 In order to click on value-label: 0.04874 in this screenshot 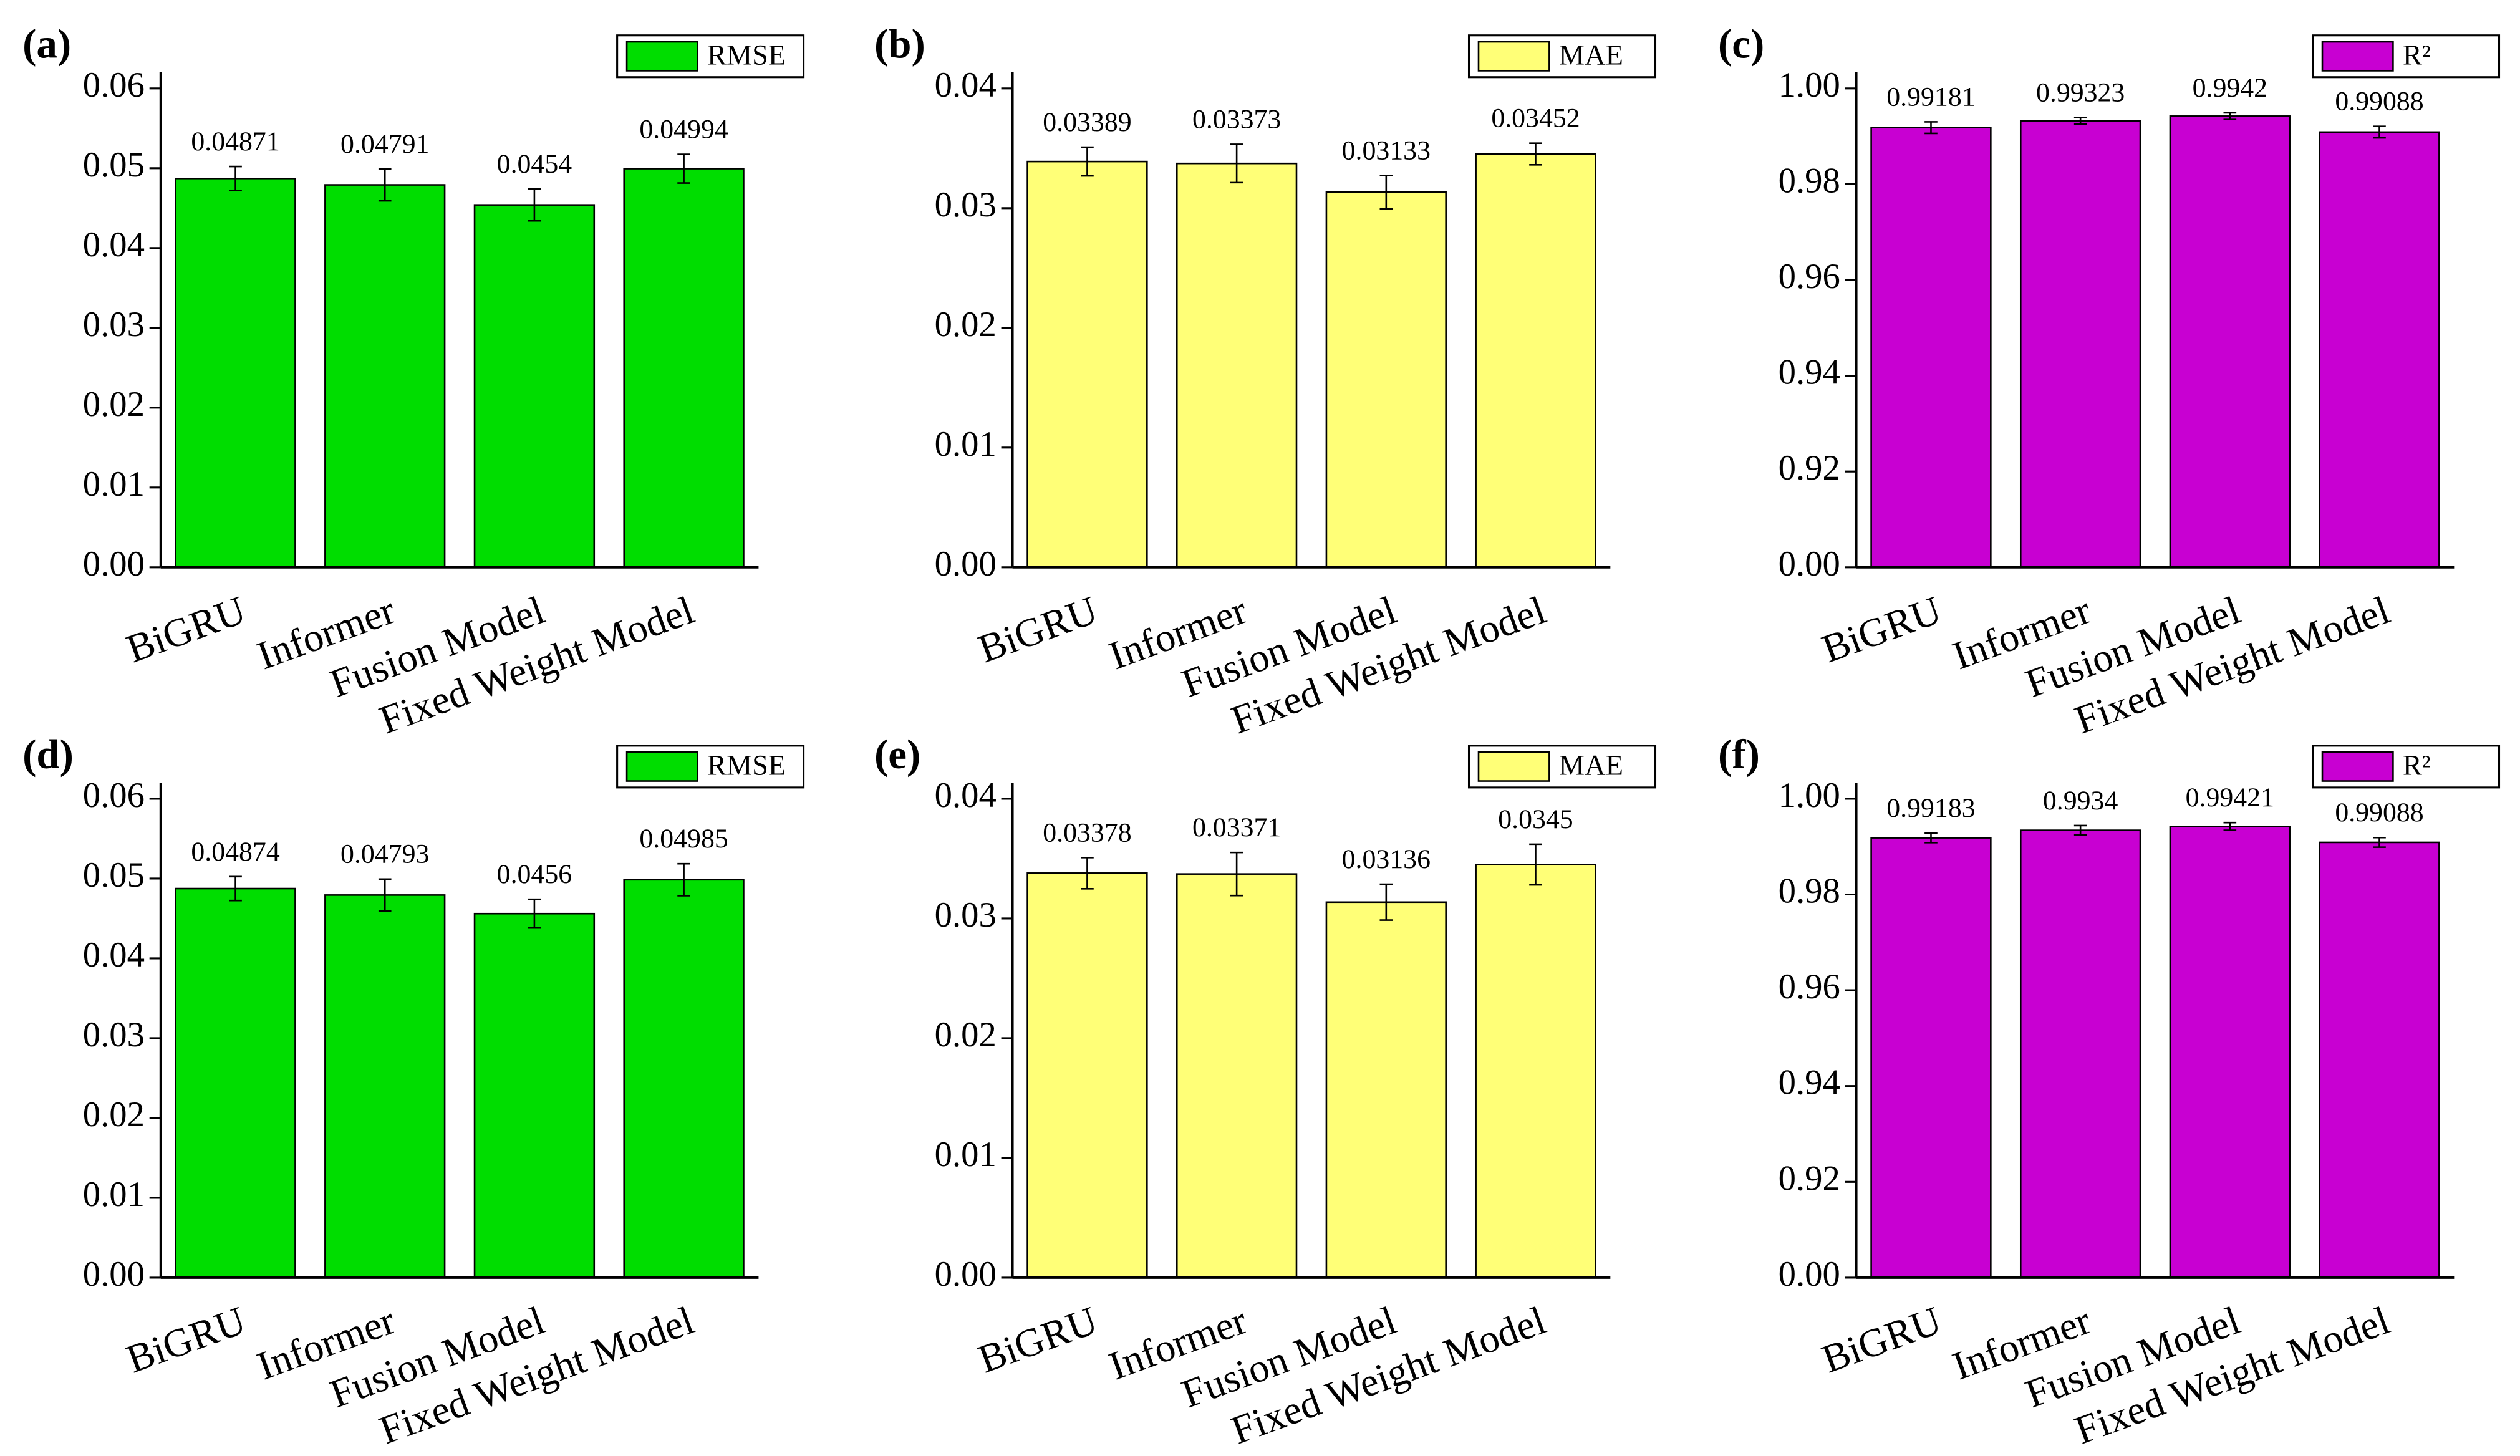, I will do `click(235, 852)`.